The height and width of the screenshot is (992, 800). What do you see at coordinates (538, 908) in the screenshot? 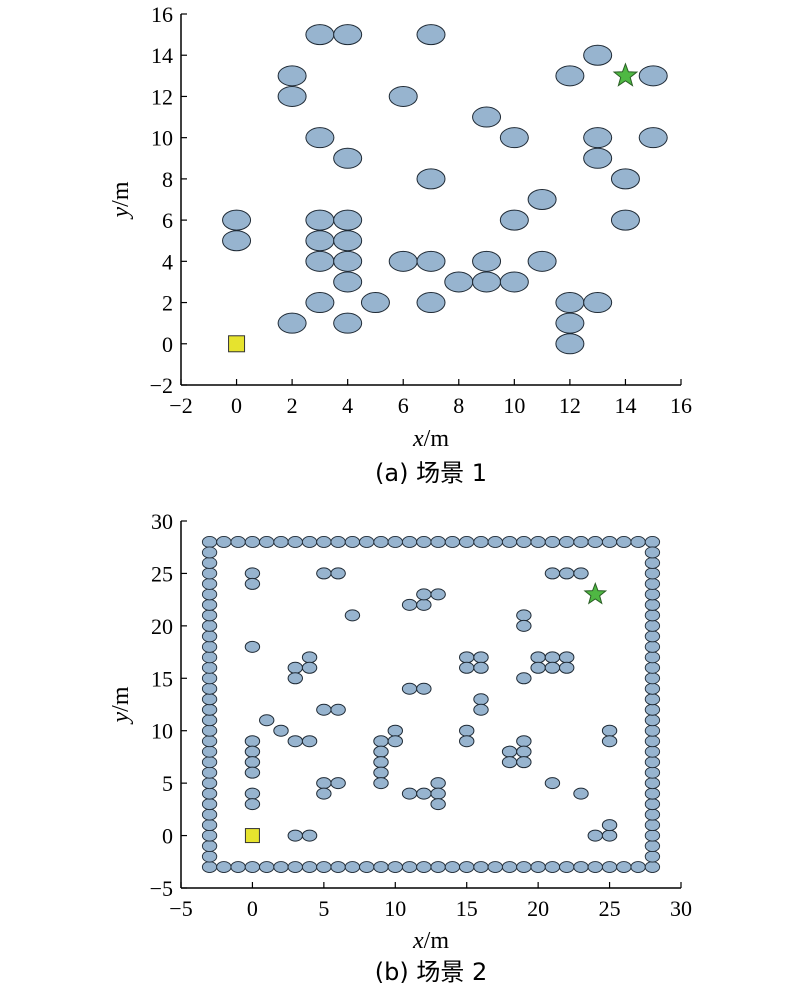
I see `x-tick-label: 20` at bounding box center [538, 908].